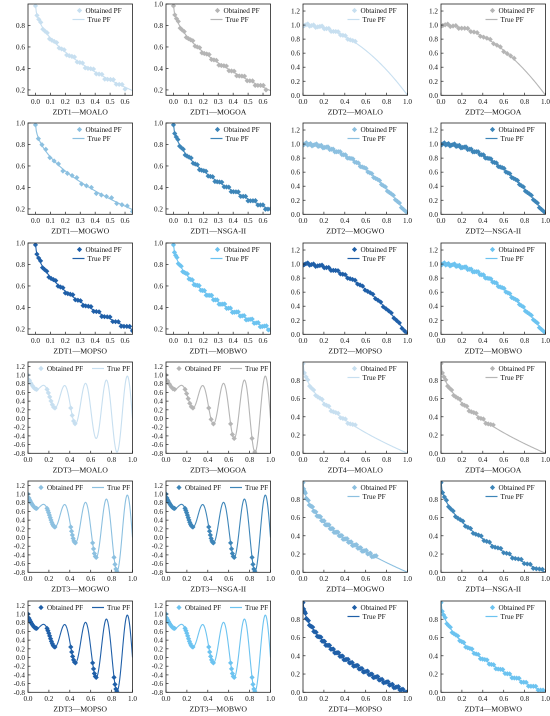  I want to click on subplot-caption: ZDT3—MOGWO, so click(80, 588).